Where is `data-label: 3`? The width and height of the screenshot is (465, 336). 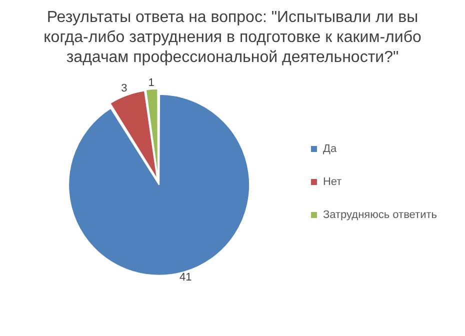 data-label: 3 is located at coordinates (124, 88).